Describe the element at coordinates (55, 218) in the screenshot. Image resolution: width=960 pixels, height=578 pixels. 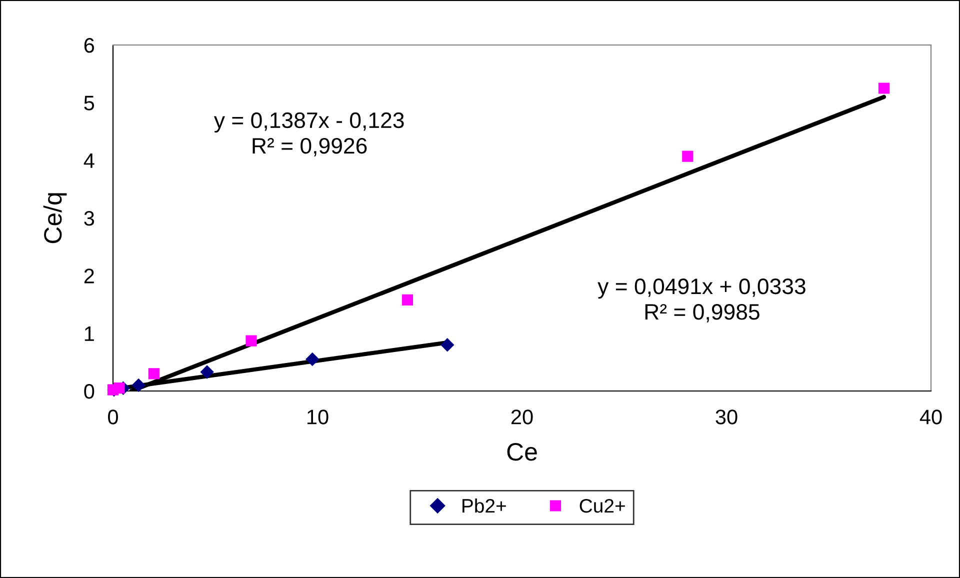
I see `y-axis-title: Ce/q` at that location.